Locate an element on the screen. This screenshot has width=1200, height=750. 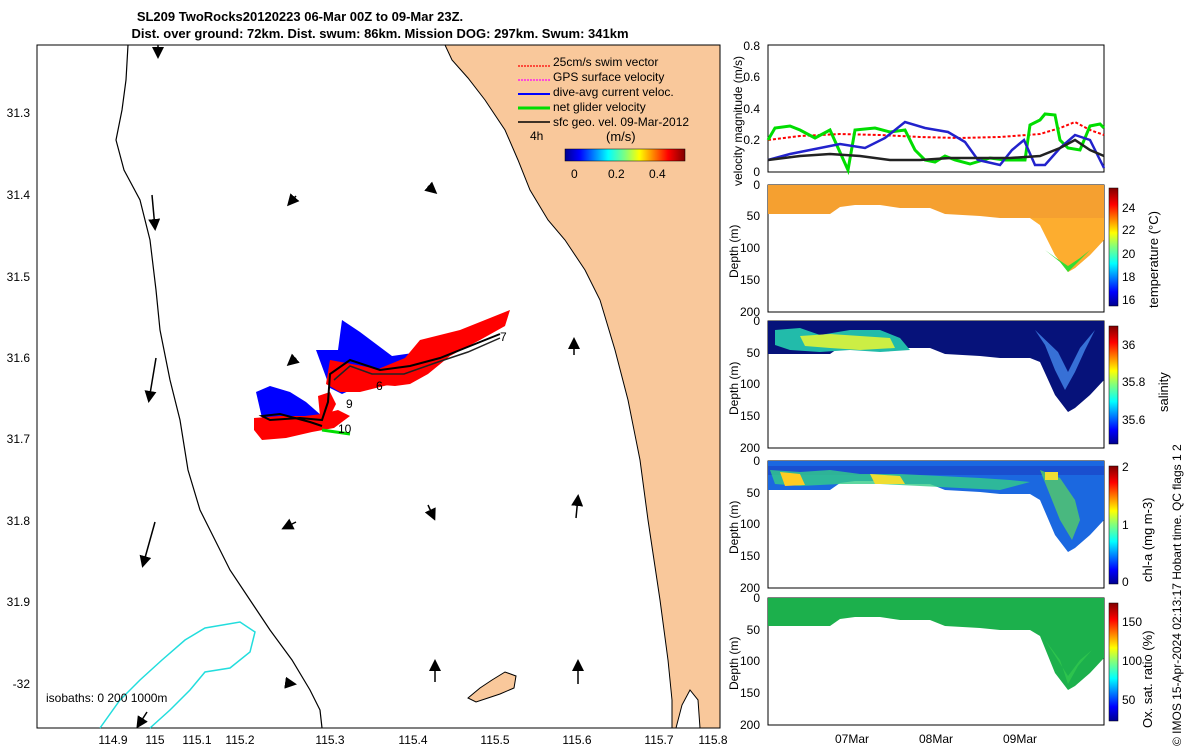
velocity-tick: 0.4 is located at coordinates (751, 109).